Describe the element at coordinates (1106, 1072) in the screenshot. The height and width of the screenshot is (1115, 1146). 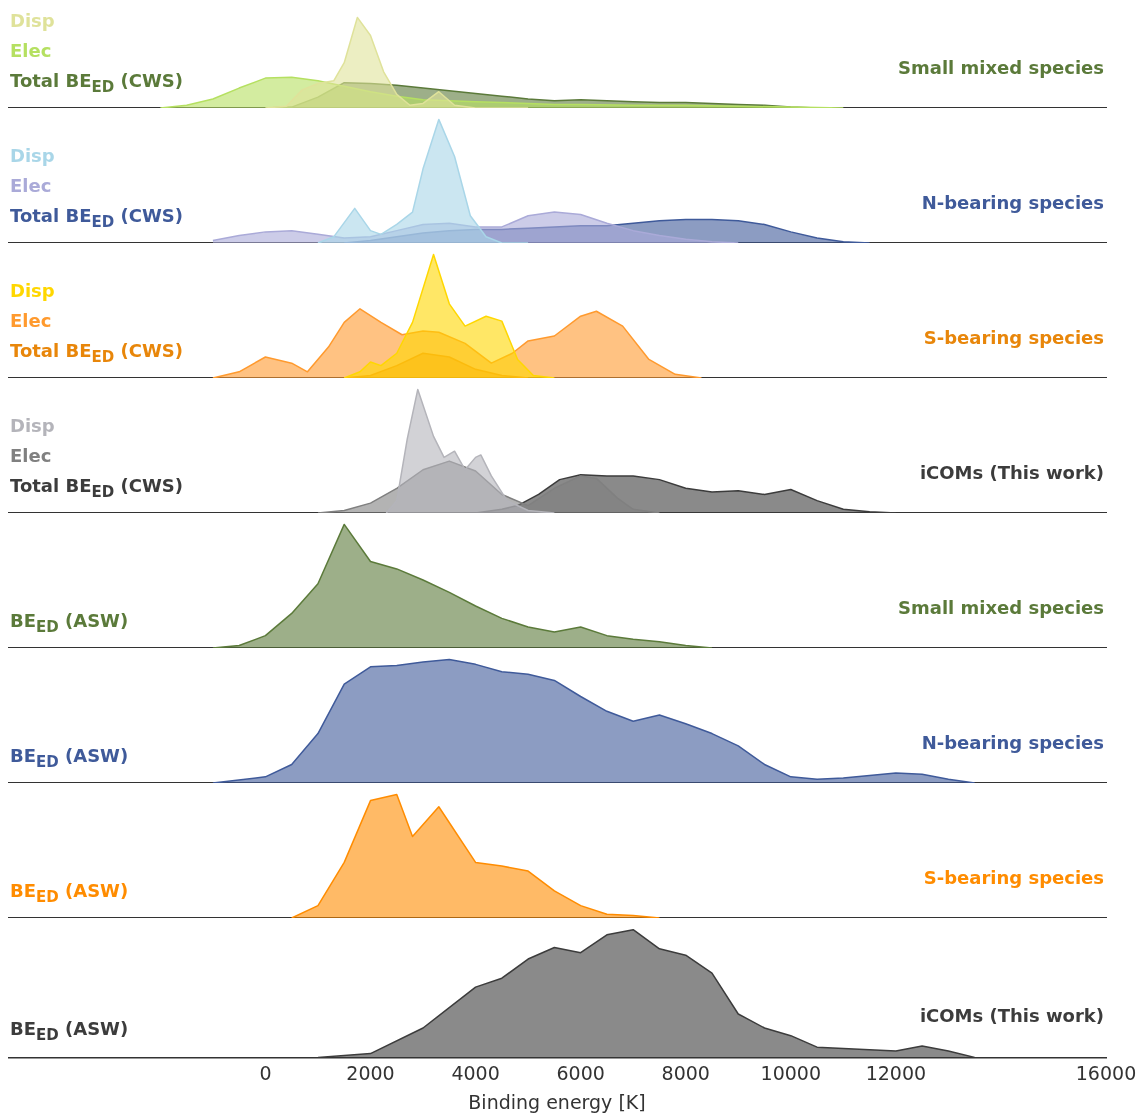
I see `x-tick-label: 16000` at that location.